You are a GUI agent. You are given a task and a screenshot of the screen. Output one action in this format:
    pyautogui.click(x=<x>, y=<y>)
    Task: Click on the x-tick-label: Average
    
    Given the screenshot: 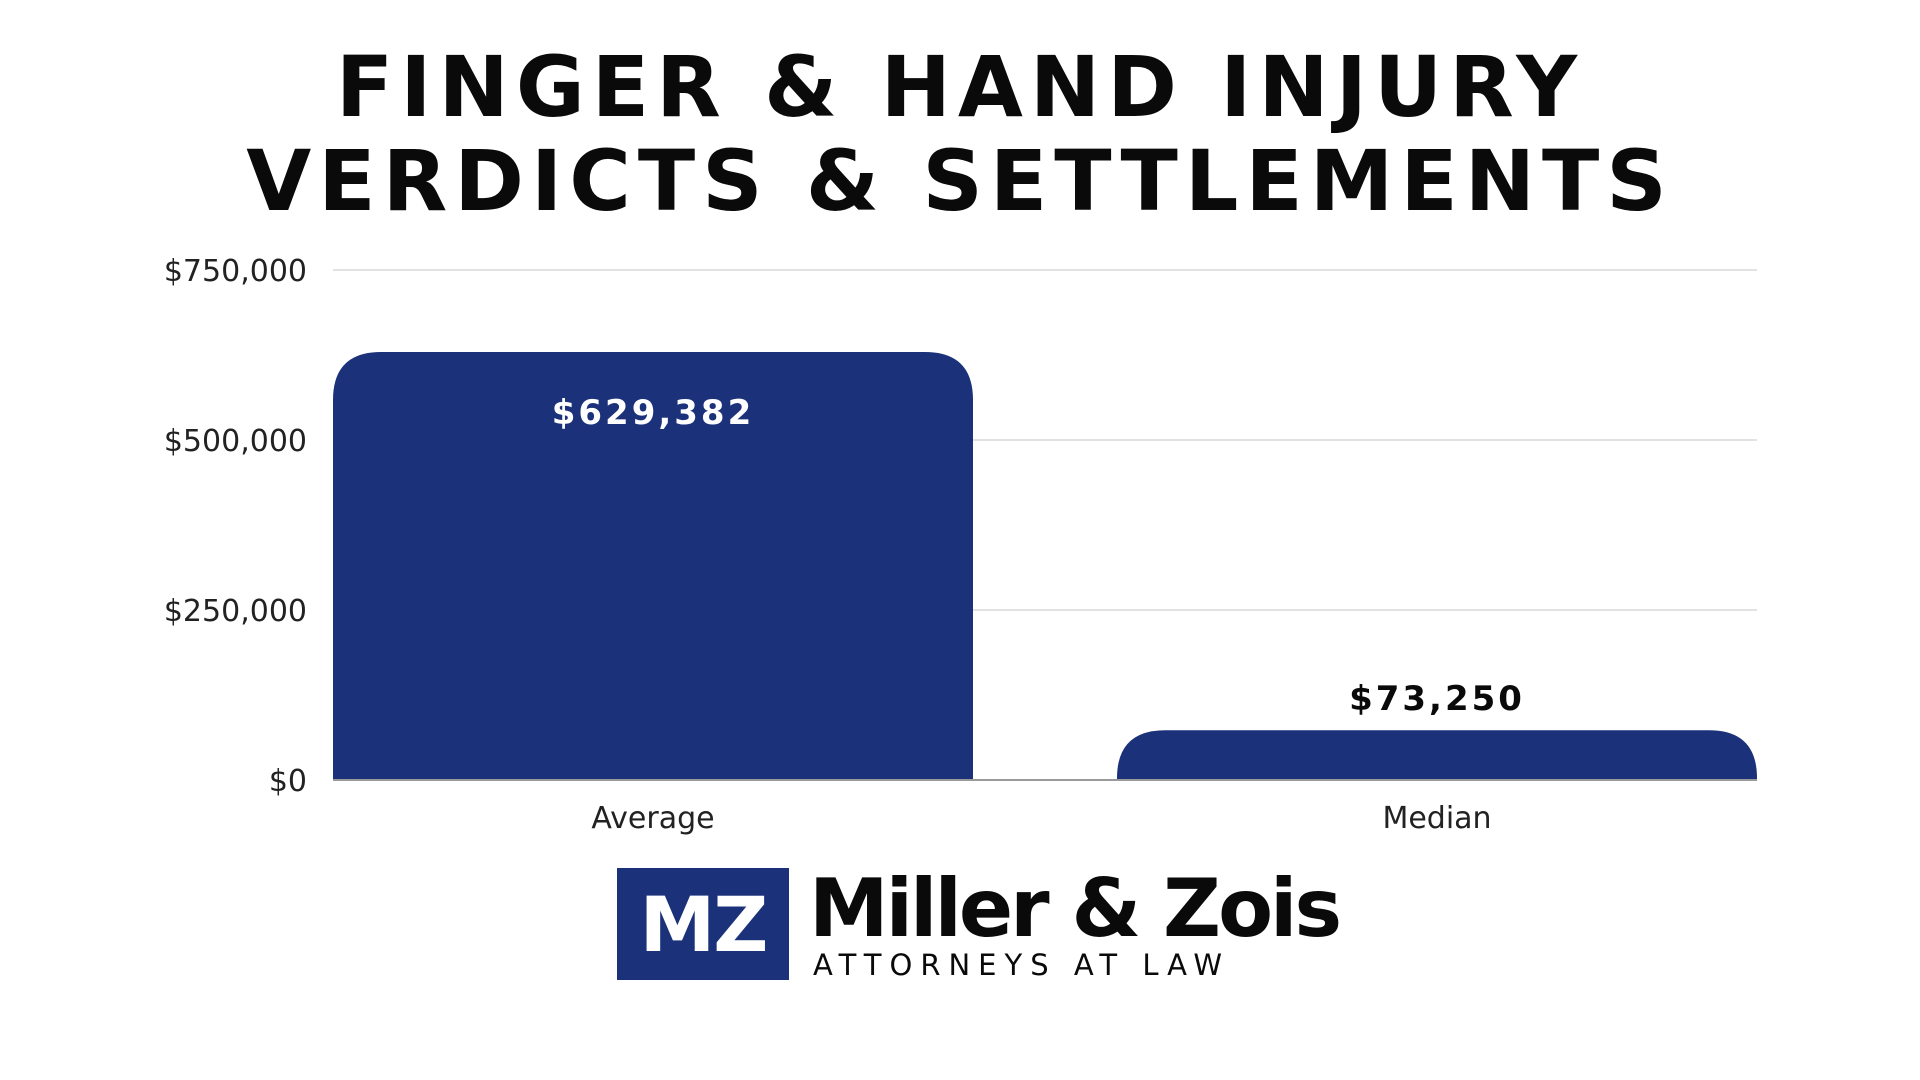 What is the action you would take?
    pyautogui.click(x=652, y=818)
    